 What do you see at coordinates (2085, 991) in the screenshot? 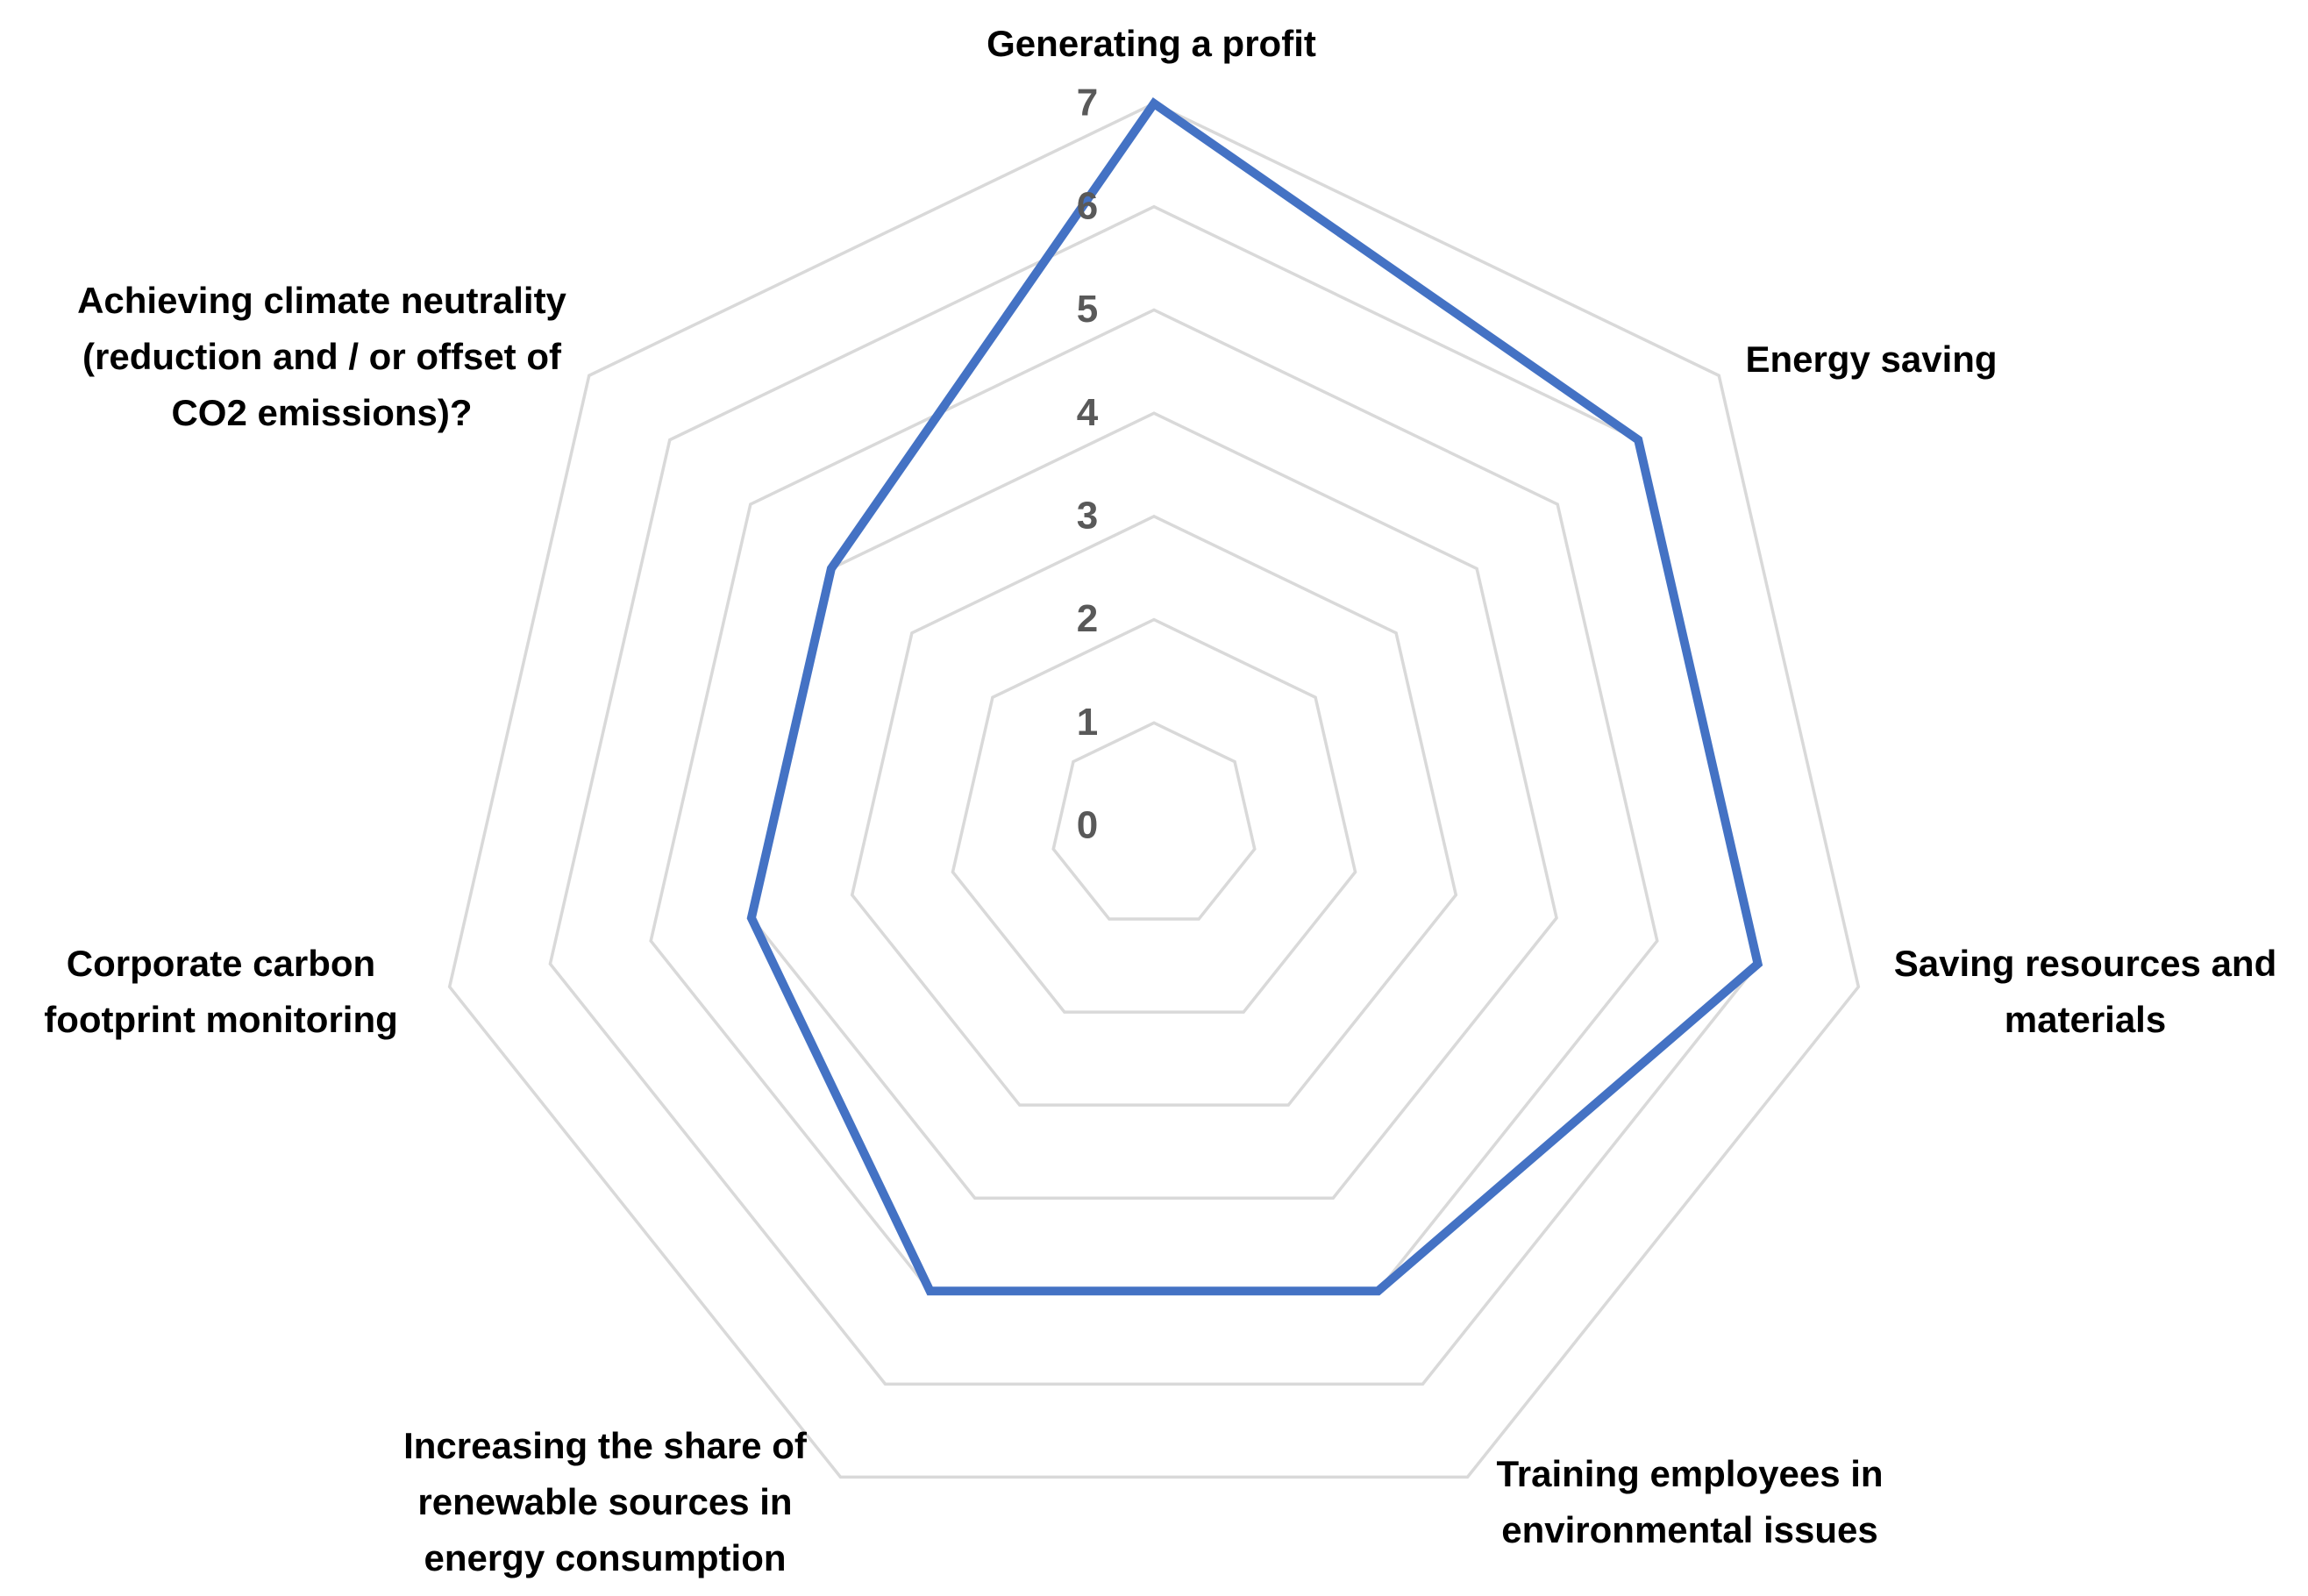
I see `category-label: Saving resources and materials` at bounding box center [2085, 991].